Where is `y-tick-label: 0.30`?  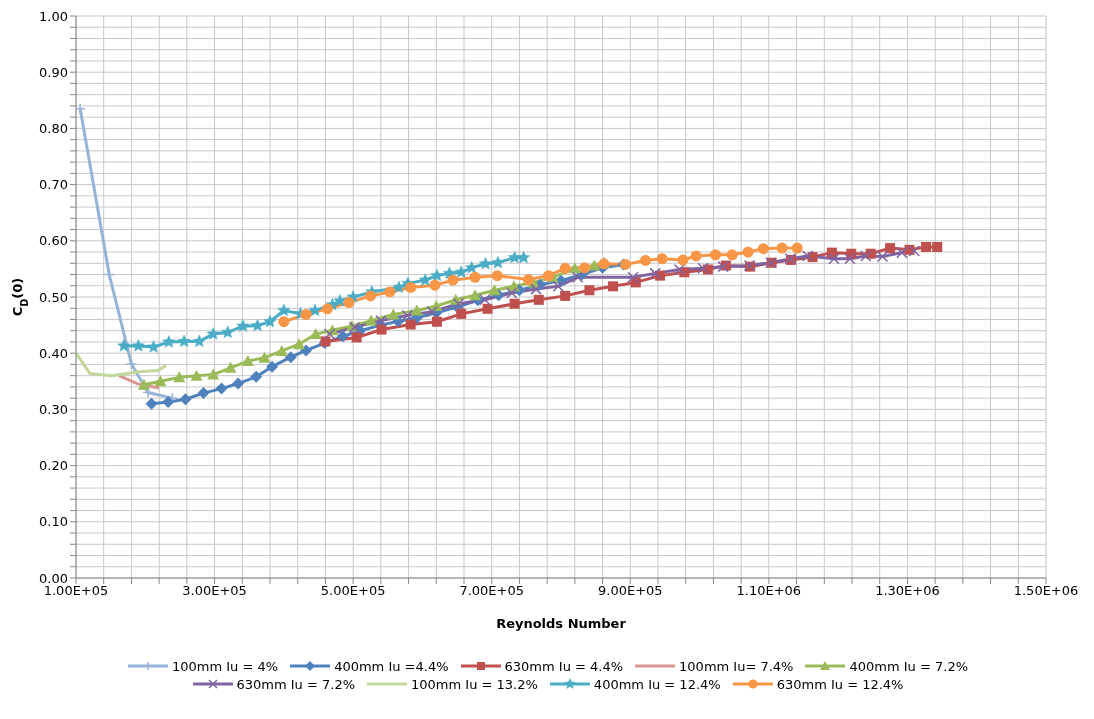
y-tick-label: 0.30 is located at coordinates (53, 410).